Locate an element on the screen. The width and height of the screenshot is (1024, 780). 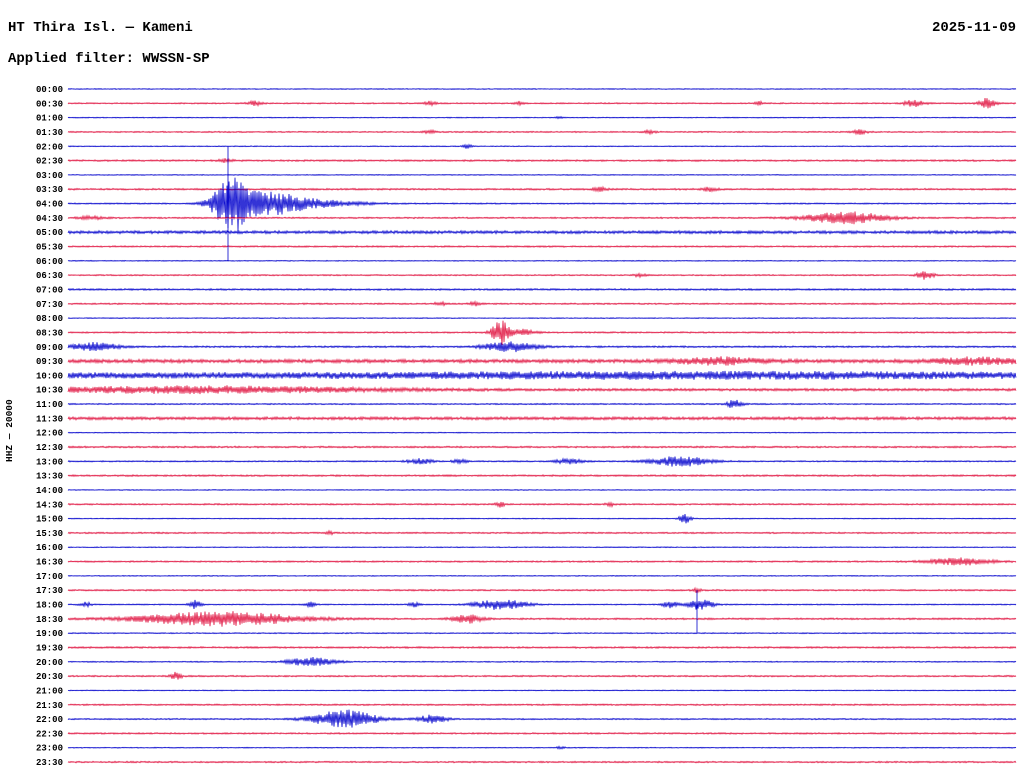
trace-06:00 is located at coordinates (542, 260).